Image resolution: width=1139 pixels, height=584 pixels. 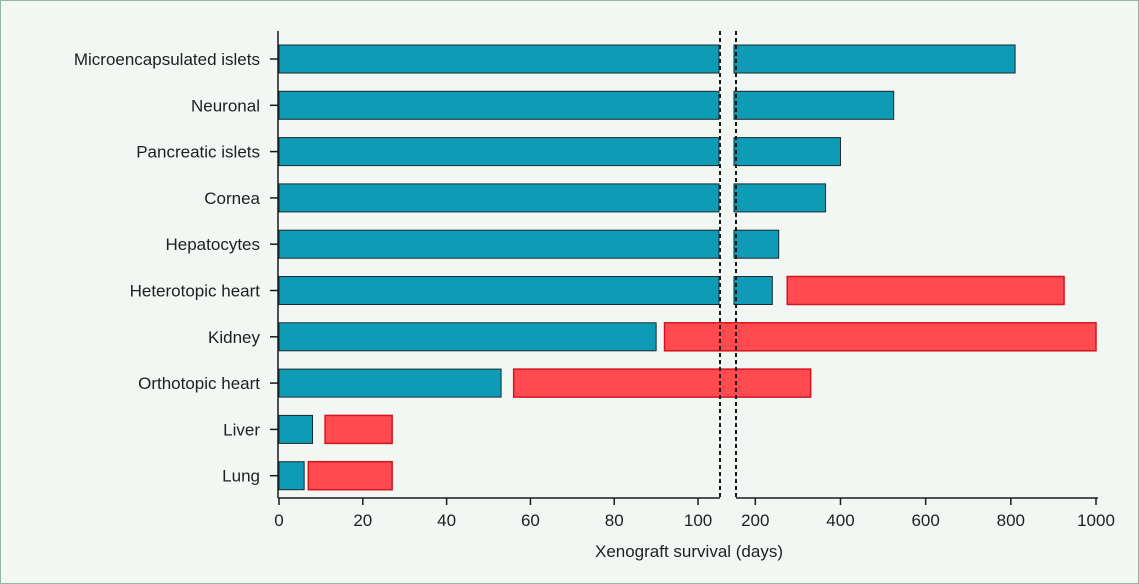 What do you see at coordinates (499, 244) in the screenshot?
I see `bar-hepatocytes` at bounding box center [499, 244].